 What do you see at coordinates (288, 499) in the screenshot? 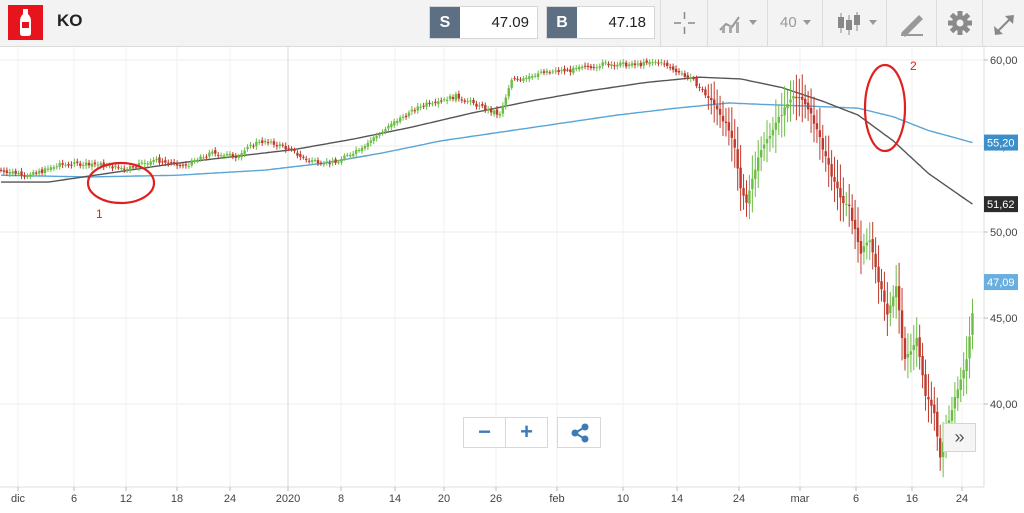
I see `x-tick-label: 2020` at bounding box center [288, 499].